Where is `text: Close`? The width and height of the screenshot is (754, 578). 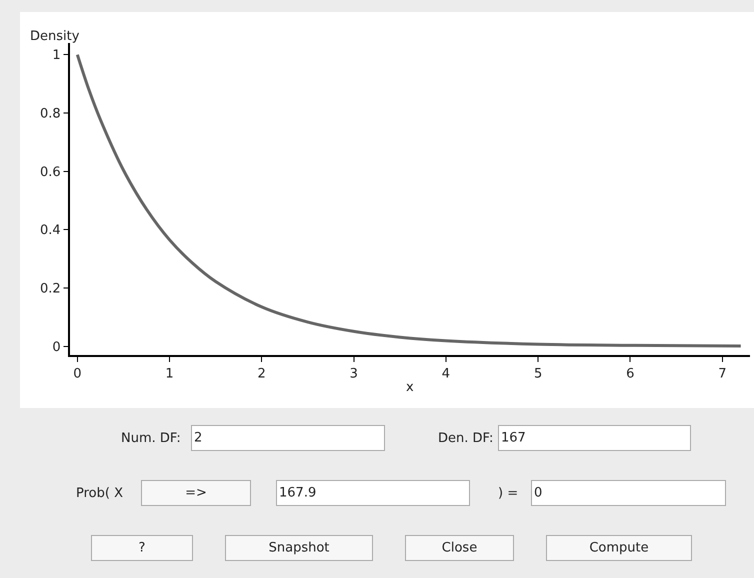
text: Close is located at coordinates (460, 548).